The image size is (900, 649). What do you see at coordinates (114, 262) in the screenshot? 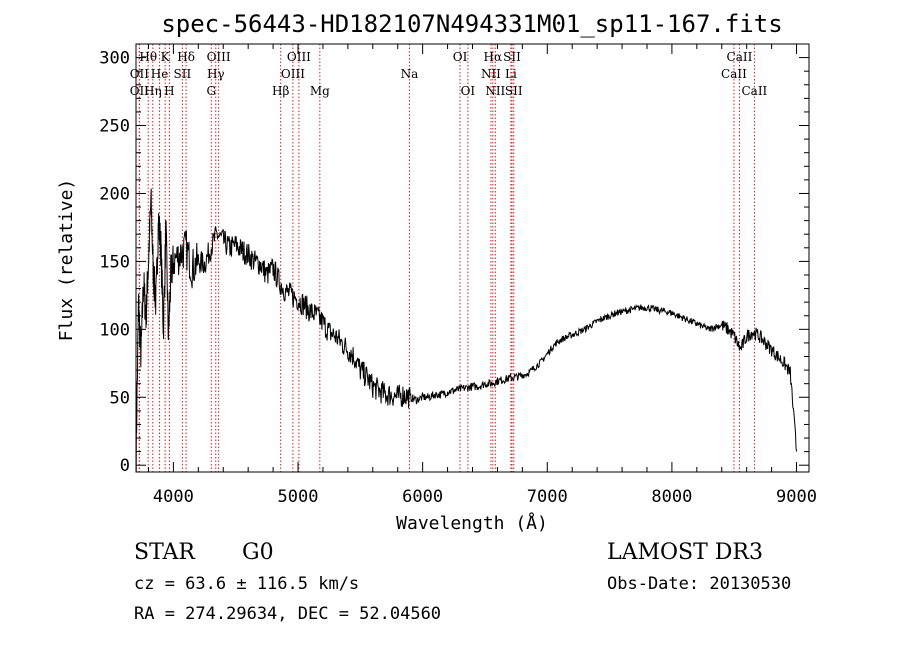
I see `y-tick-label: 150` at bounding box center [114, 262].